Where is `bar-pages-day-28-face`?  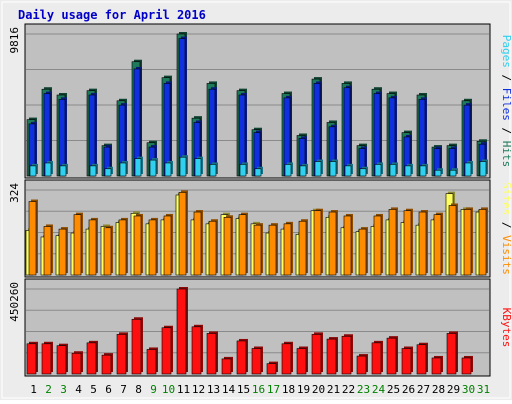
bar-pages-day-28-face is located at coordinates (438, 173).